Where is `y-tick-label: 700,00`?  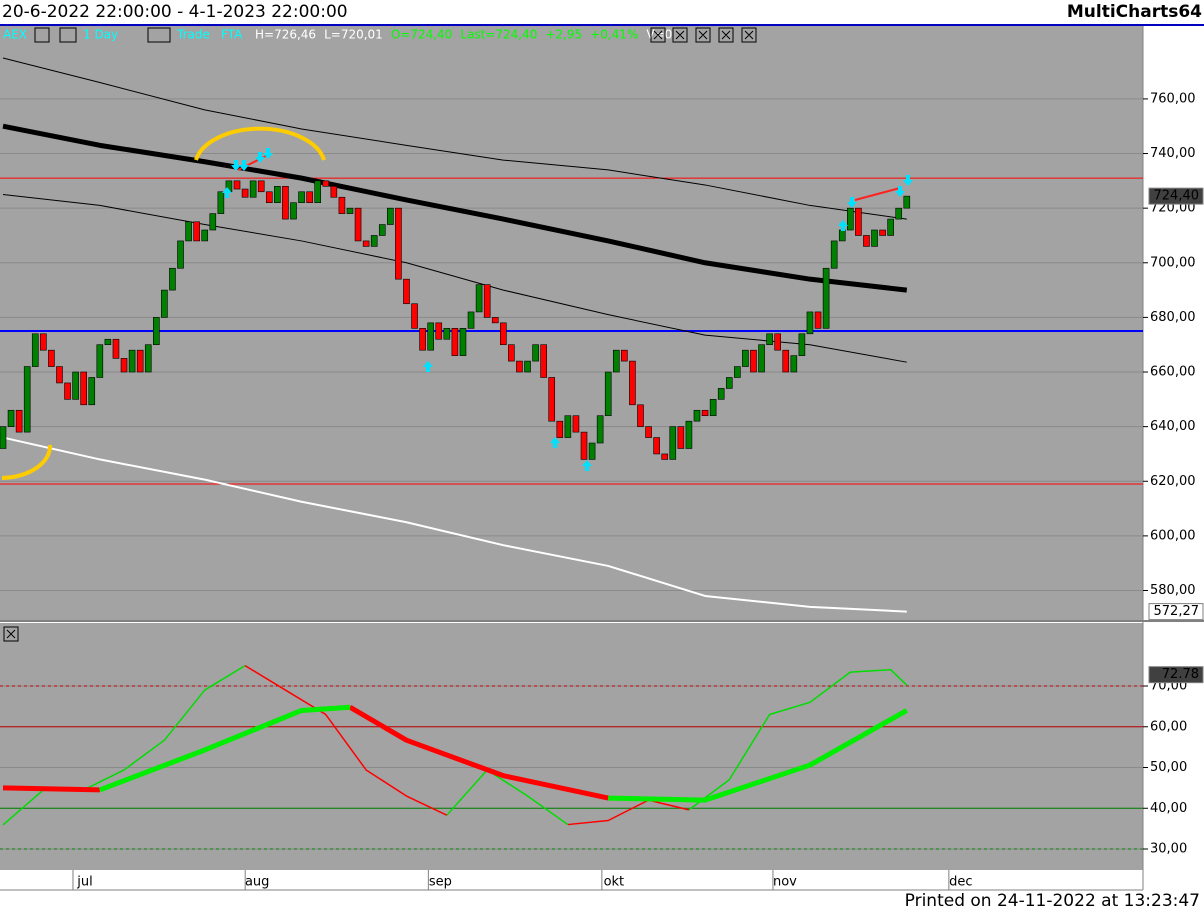 y-tick-label: 700,00 is located at coordinates (1173, 262).